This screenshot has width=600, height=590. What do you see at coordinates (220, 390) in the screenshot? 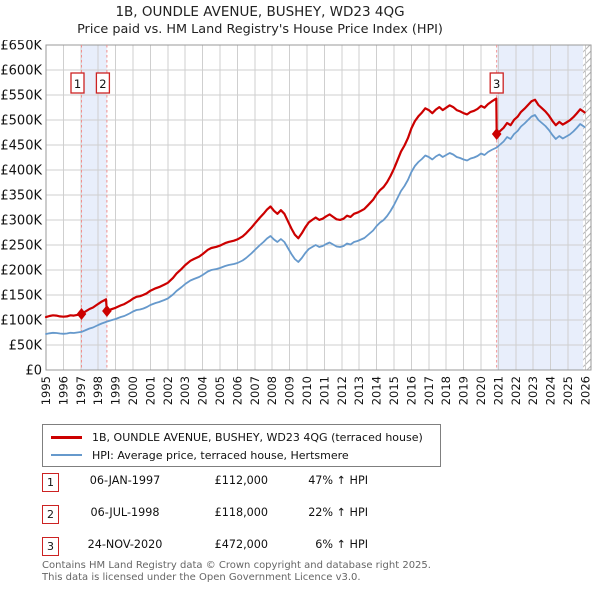
I see `svg-text: 2005` at bounding box center [220, 390].